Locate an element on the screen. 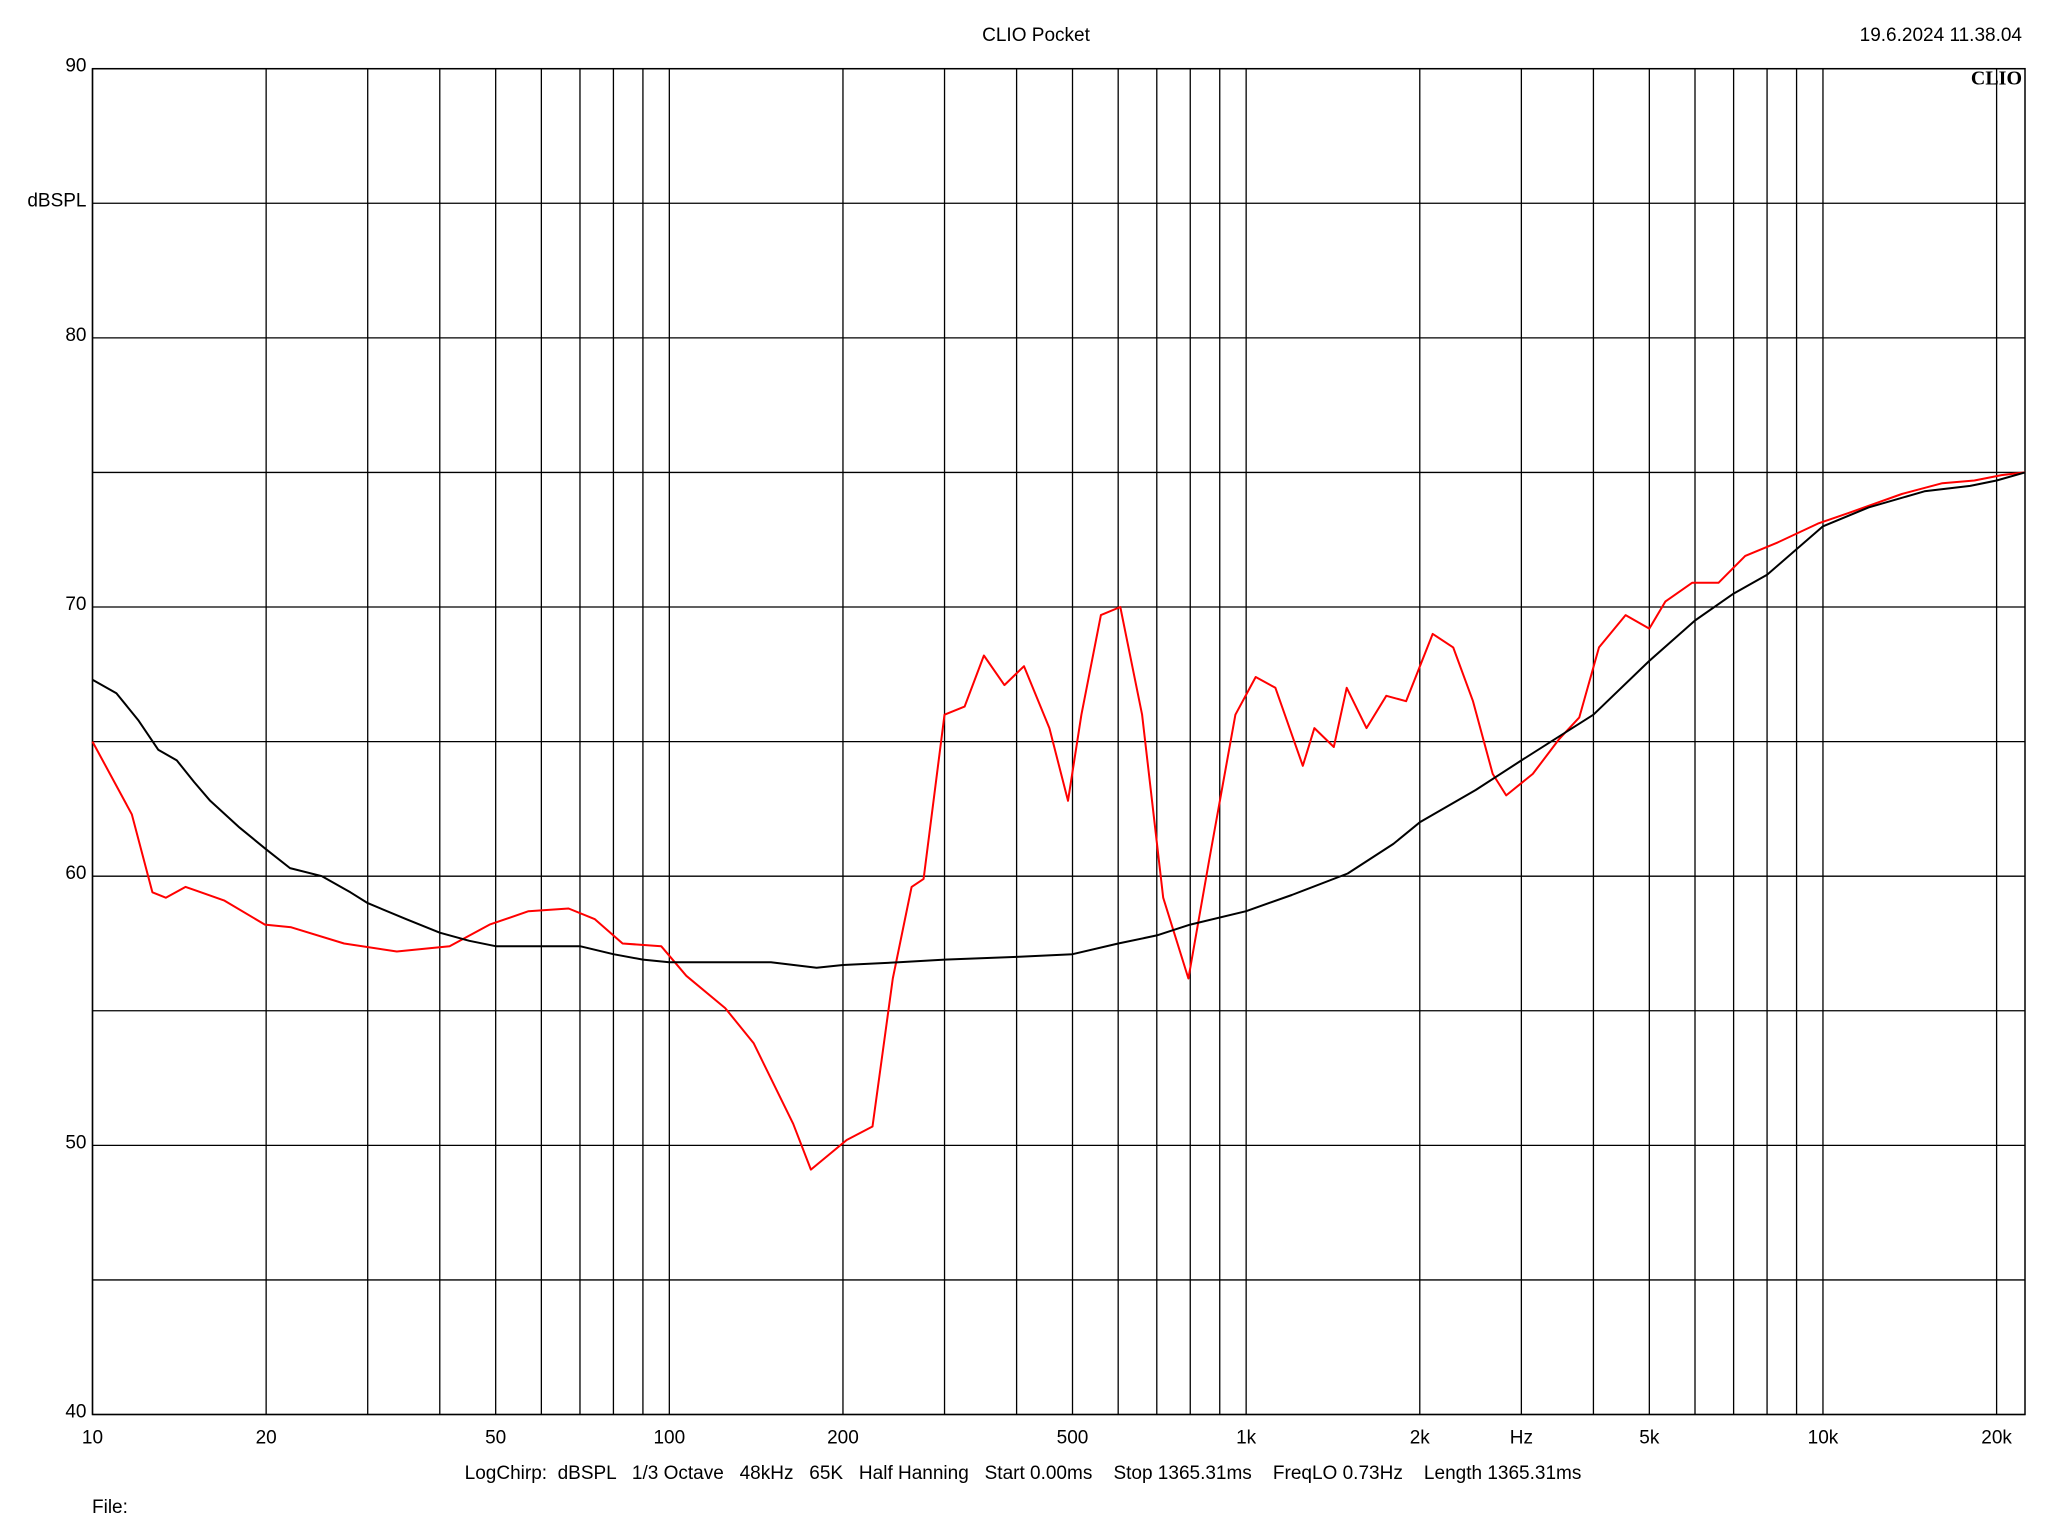 This screenshot has width=2048, height=1536. x-tick-label: 200 is located at coordinates (843, 1438).